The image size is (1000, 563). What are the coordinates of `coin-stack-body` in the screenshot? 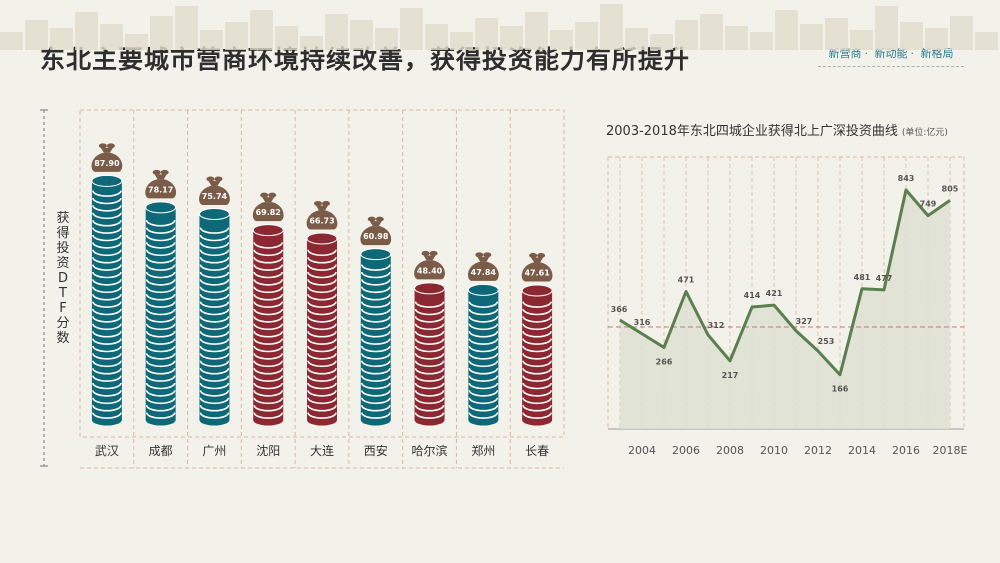 It's located at (483, 354).